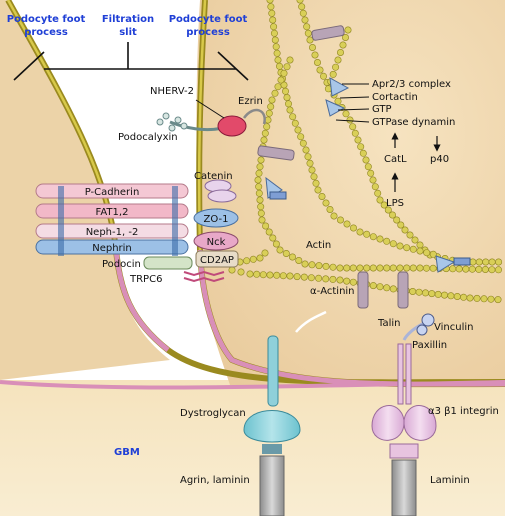 Image resolution: width=505 pixels, height=516 pixels. I want to click on trpc6-shape, so click(204, 273).